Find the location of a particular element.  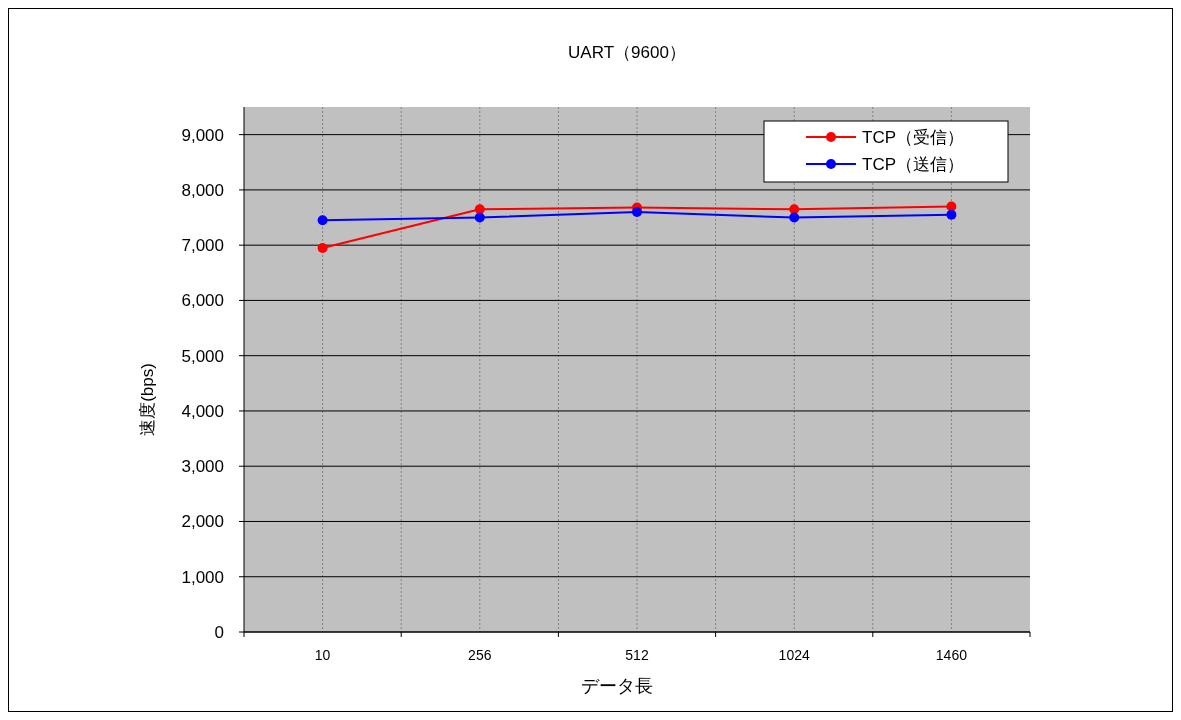

y-tick-label: 9,000 is located at coordinates (202, 135).